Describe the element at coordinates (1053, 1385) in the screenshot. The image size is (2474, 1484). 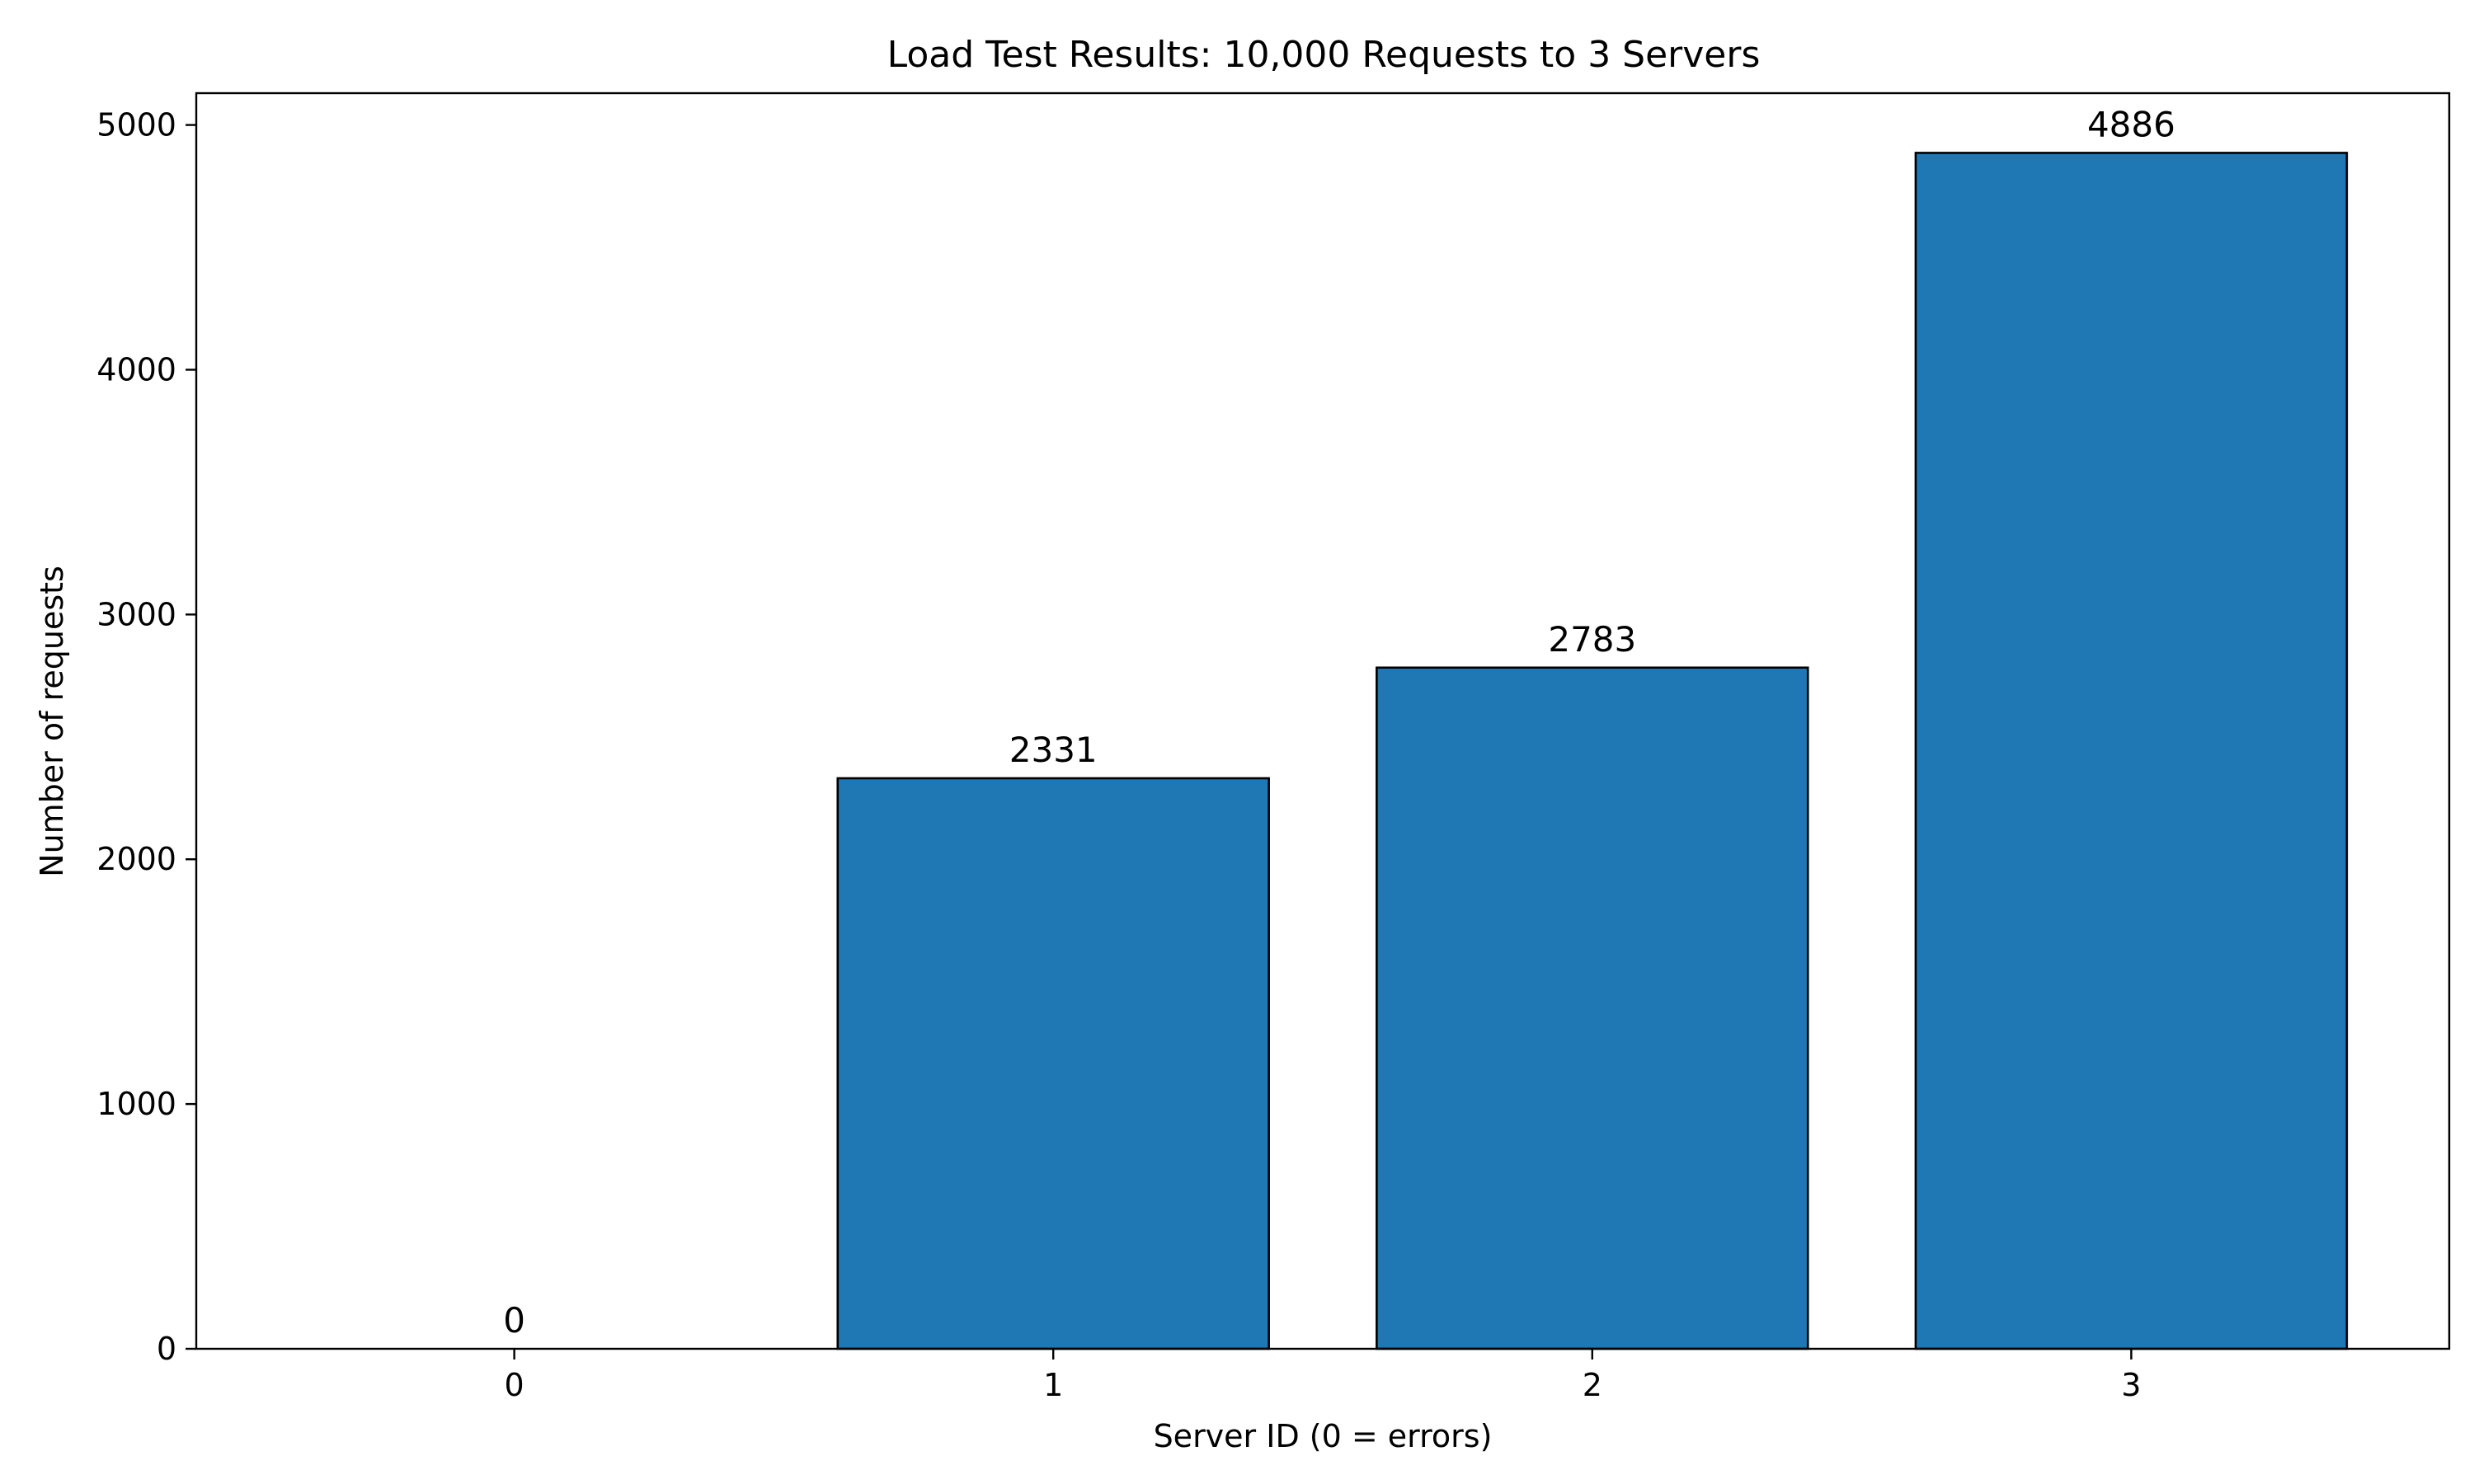
I see `x-tick-label: 1` at that location.